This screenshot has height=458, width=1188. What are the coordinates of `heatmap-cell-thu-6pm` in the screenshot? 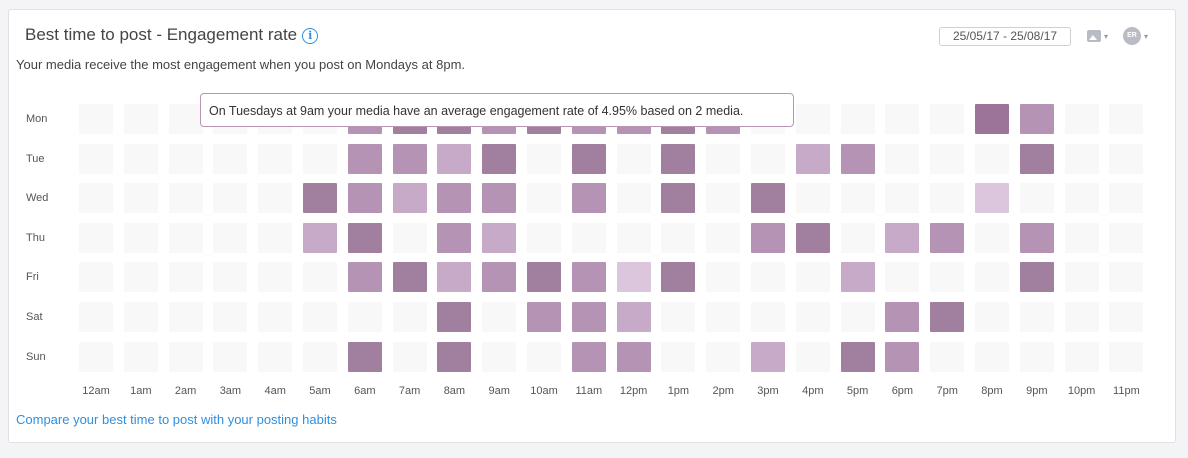 It's located at (902, 237).